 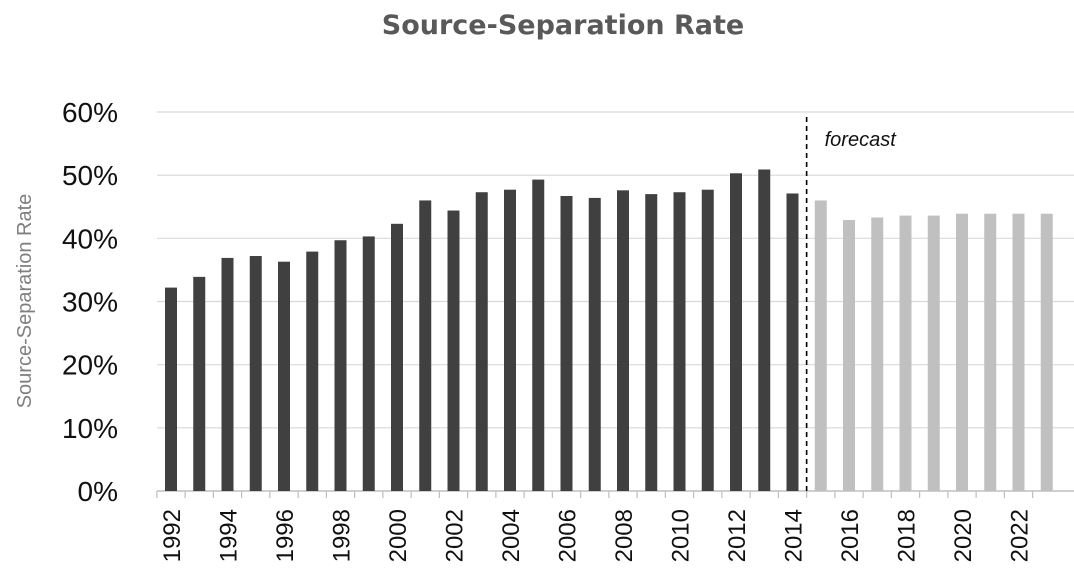 I want to click on y-tick-label: 20%, so click(x=90, y=365).